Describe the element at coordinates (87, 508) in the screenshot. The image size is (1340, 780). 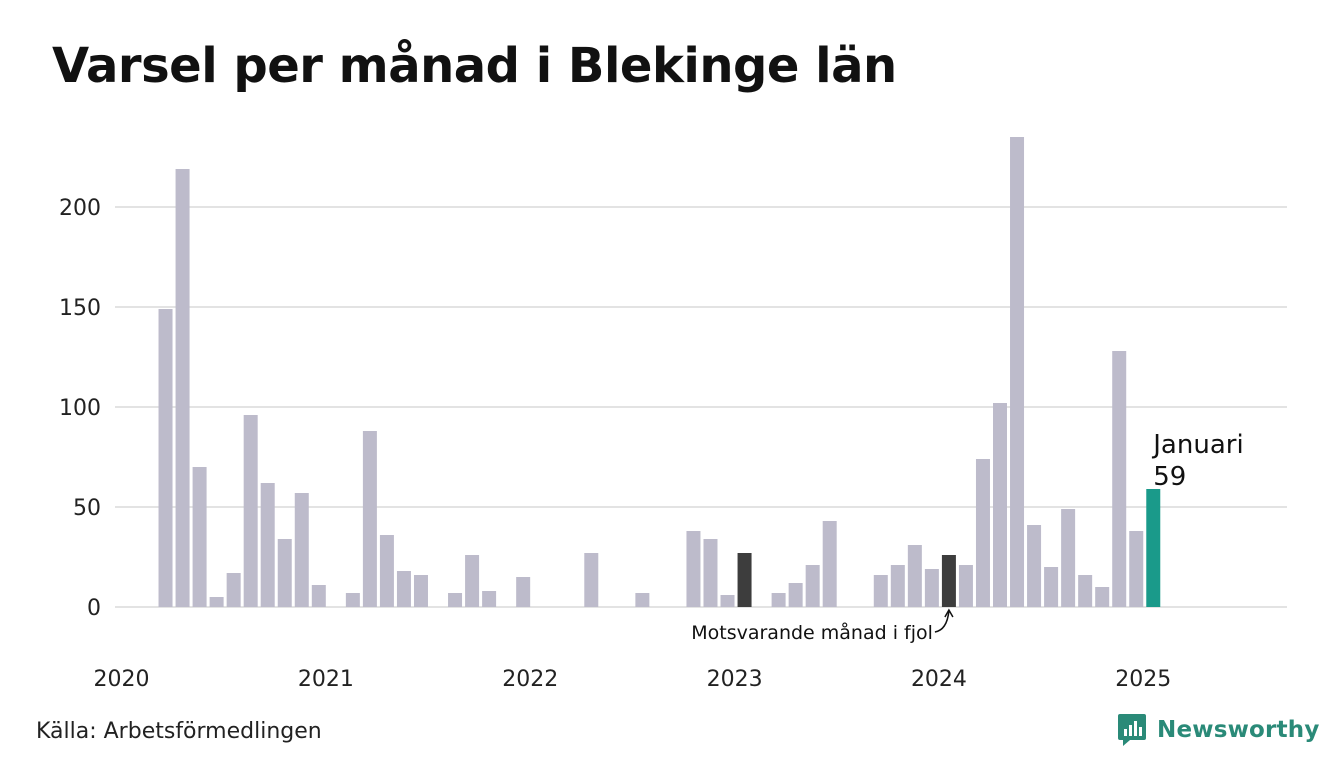
I see `y-tick-label: 50` at that location.